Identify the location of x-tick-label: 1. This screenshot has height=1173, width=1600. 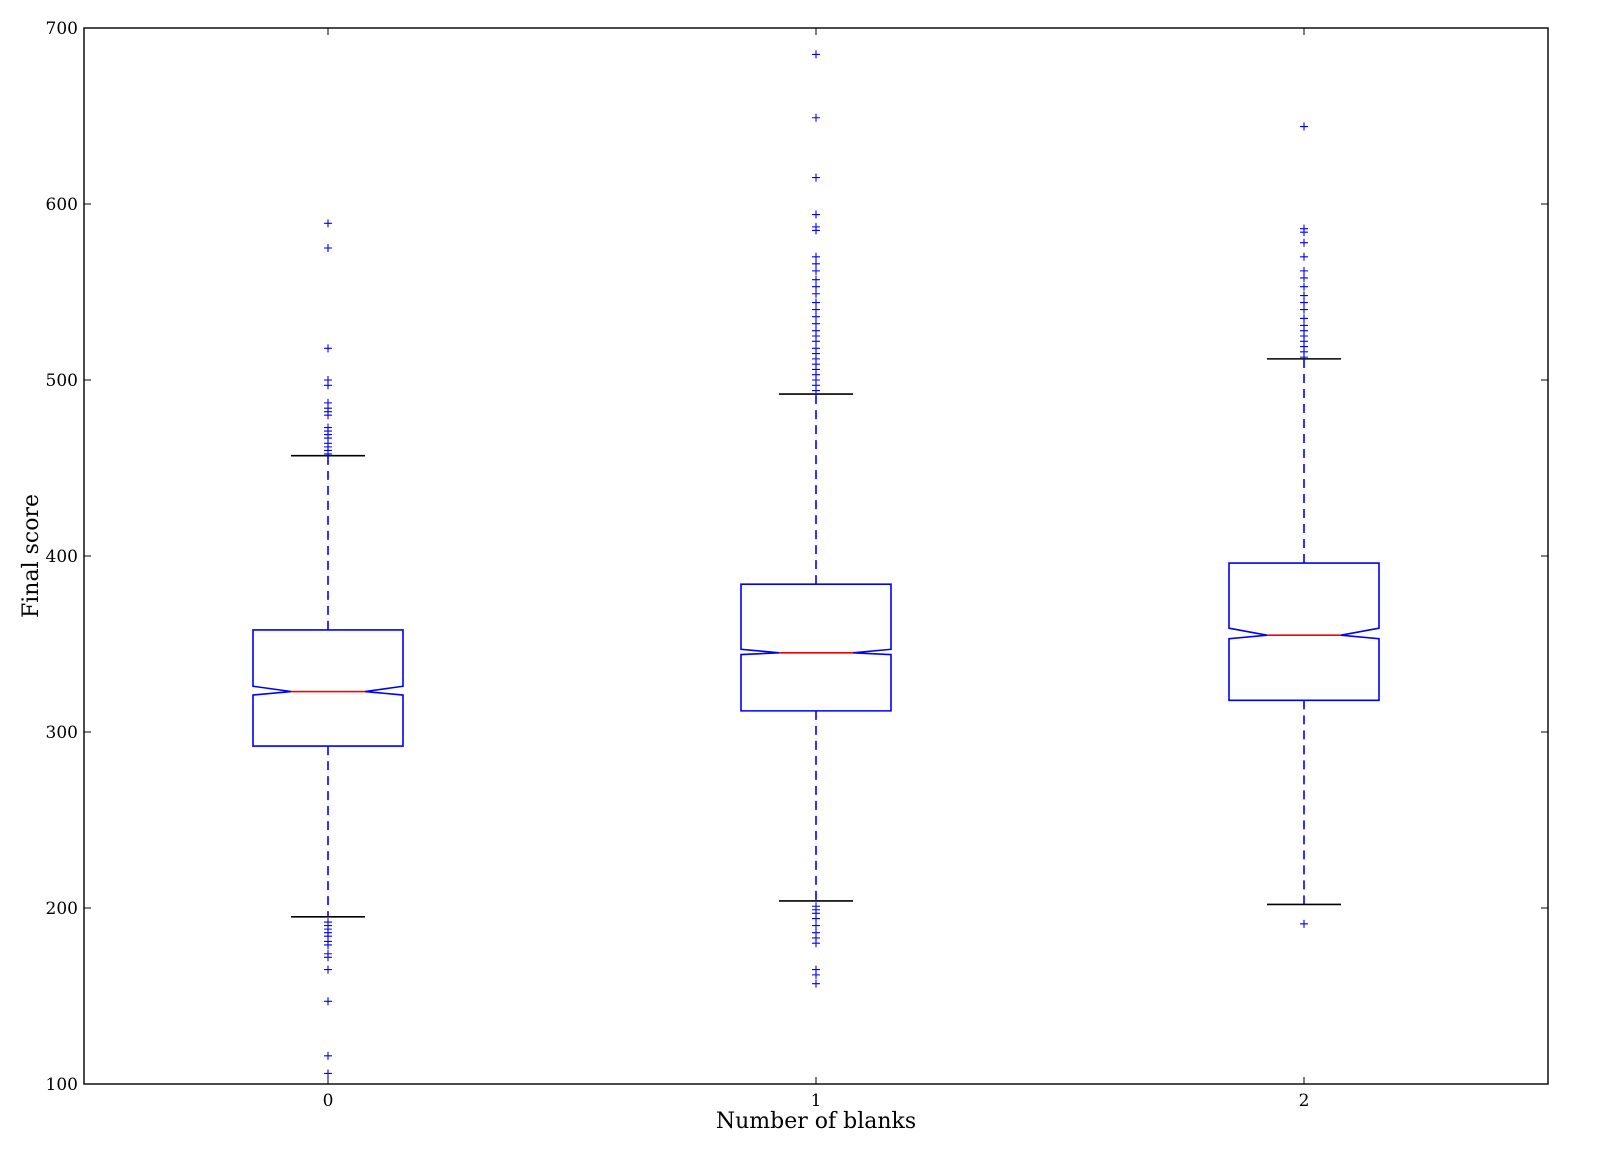
(816, 1101).